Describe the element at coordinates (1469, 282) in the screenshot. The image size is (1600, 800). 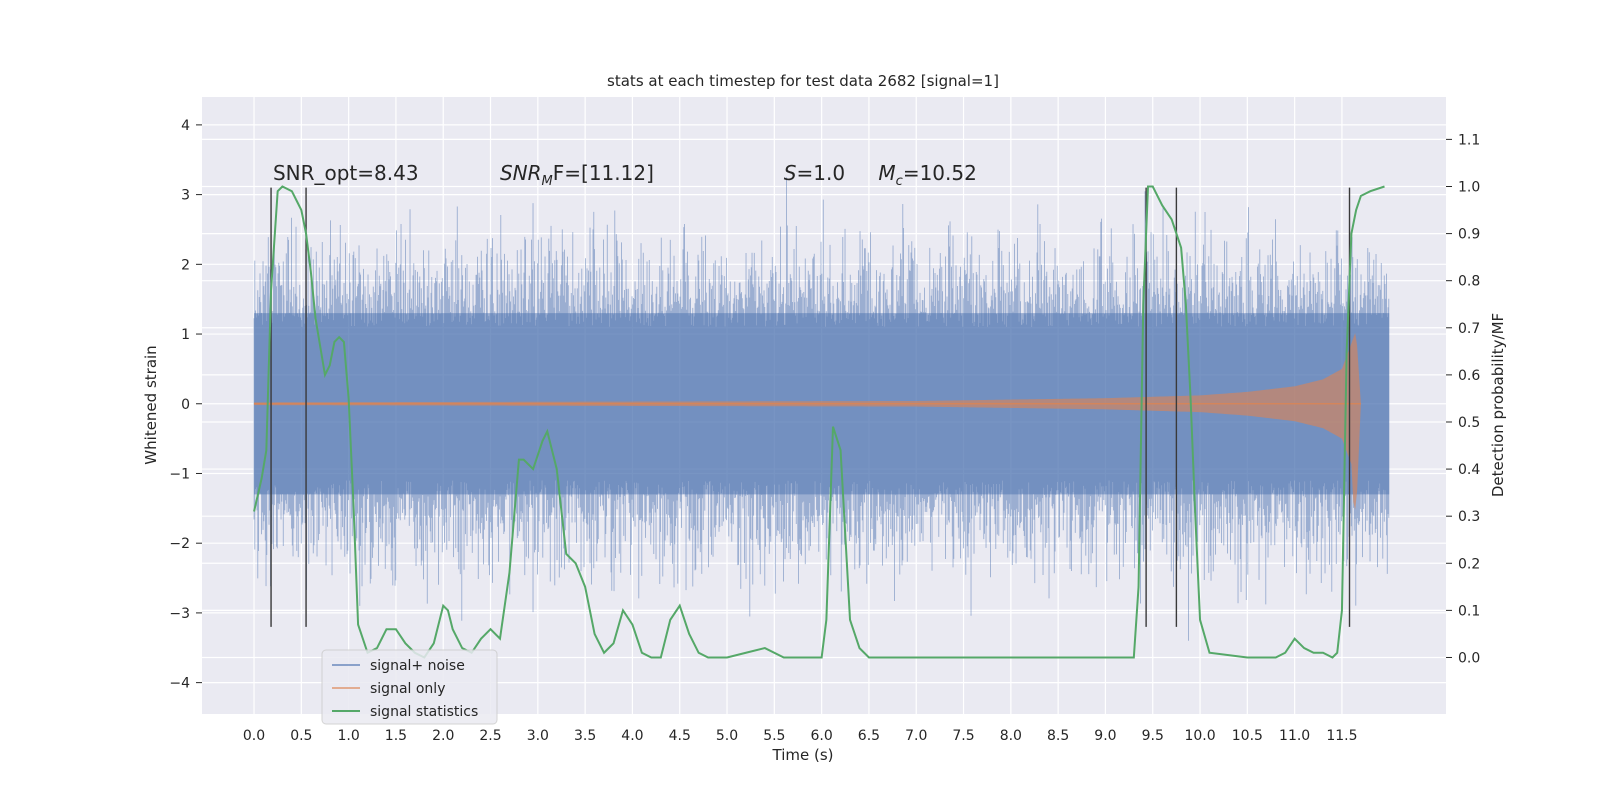
I see `y2-tick-label: 0.8` at that location.